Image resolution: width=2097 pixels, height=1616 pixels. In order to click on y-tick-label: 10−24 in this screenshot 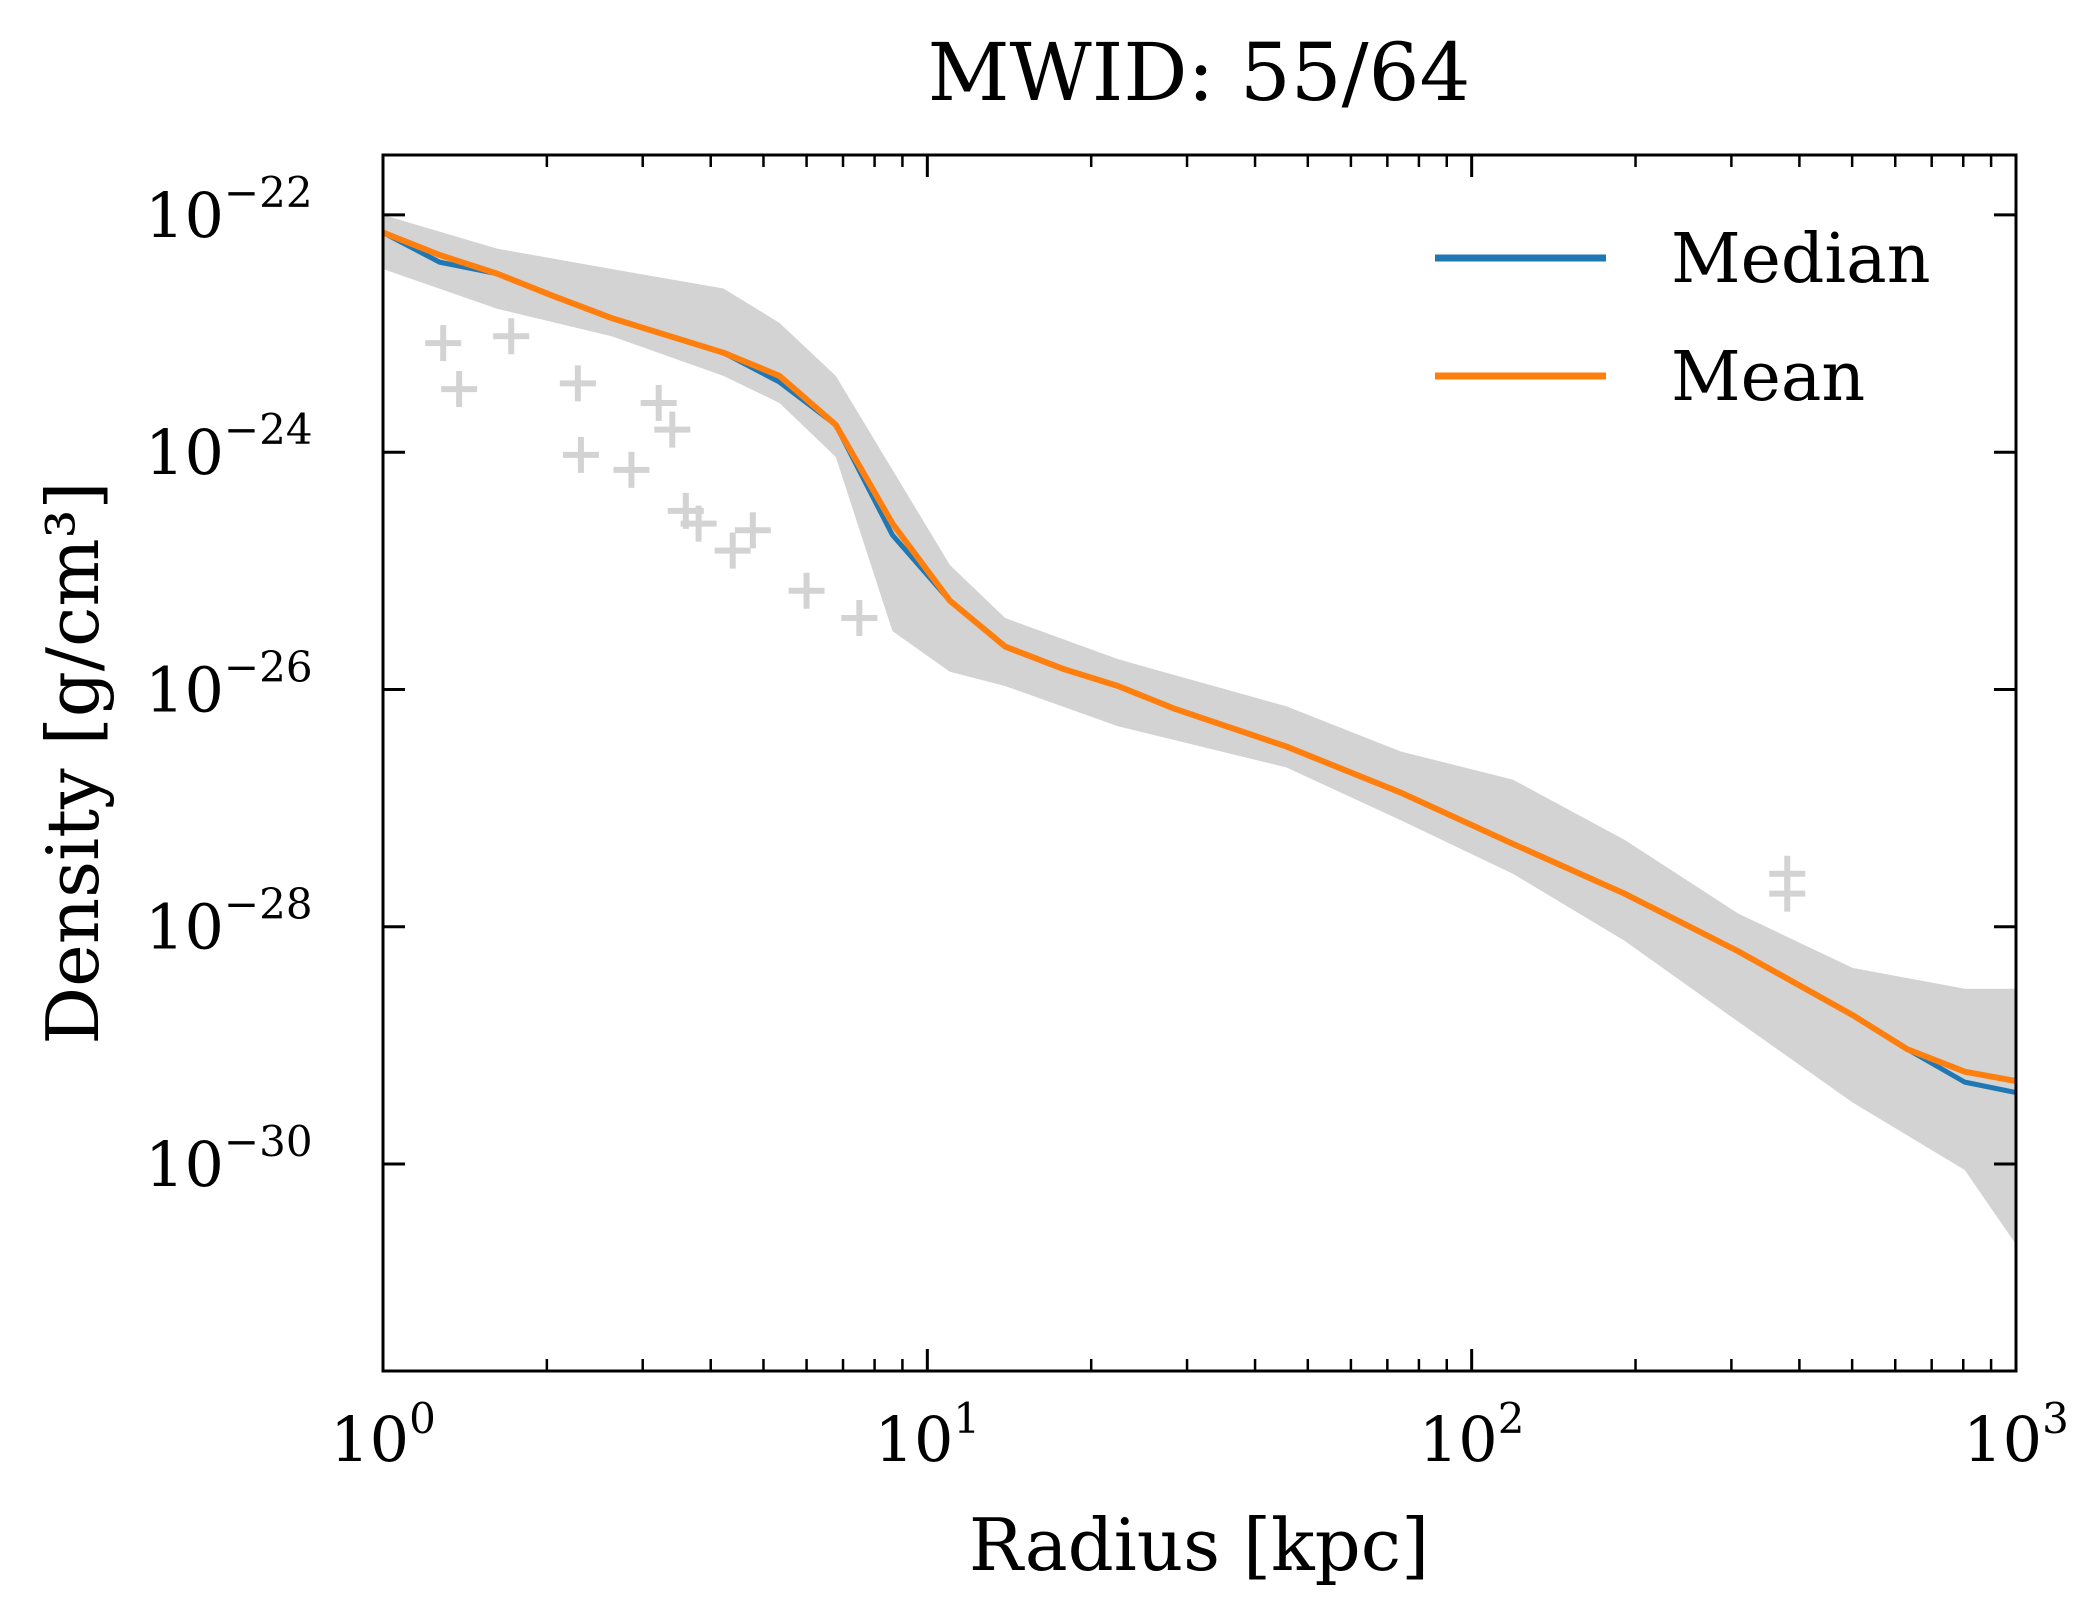, I will do `click(229, 447)`.